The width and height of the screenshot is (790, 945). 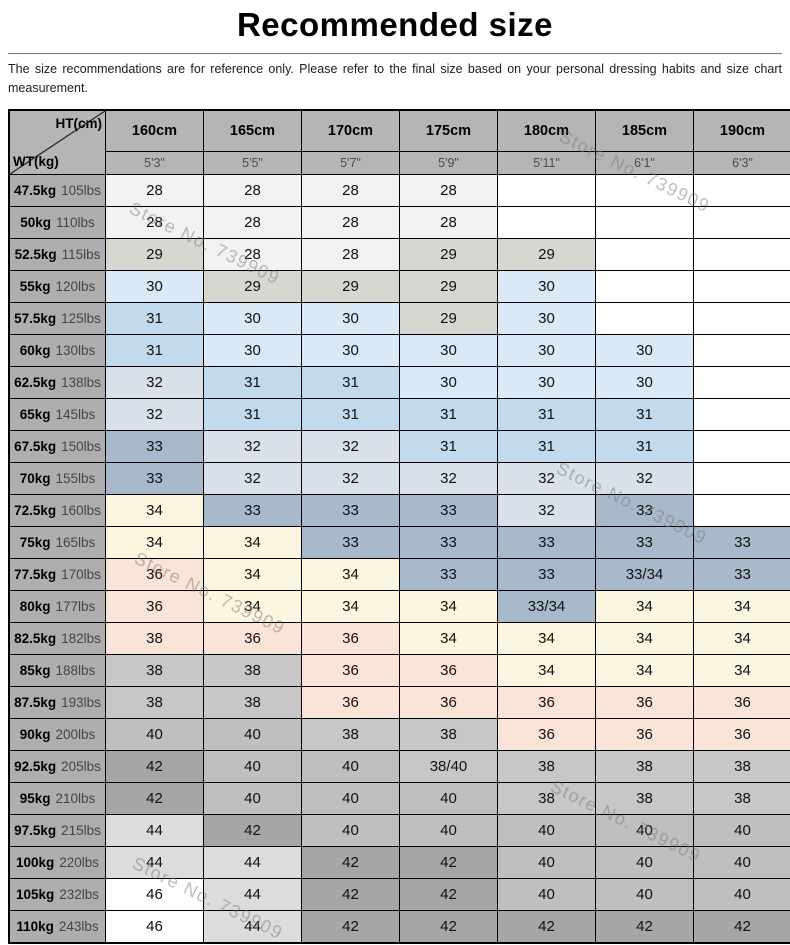 What do you see at coordinates (57, 142) in the screenshot?
I see `table-corner-cell: HT(cm) WT(kg)` at bounding box center [57, 142].